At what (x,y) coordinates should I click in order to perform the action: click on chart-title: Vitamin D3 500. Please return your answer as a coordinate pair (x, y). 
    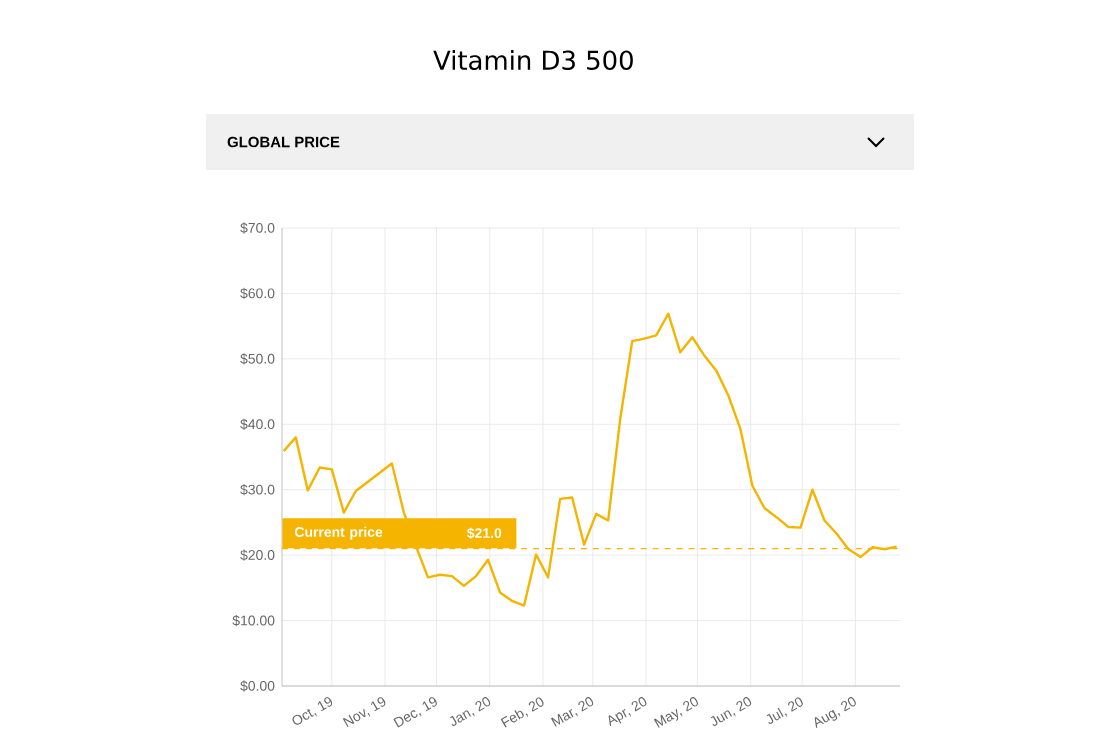
    Looking at the image, I should click on (533, 60).